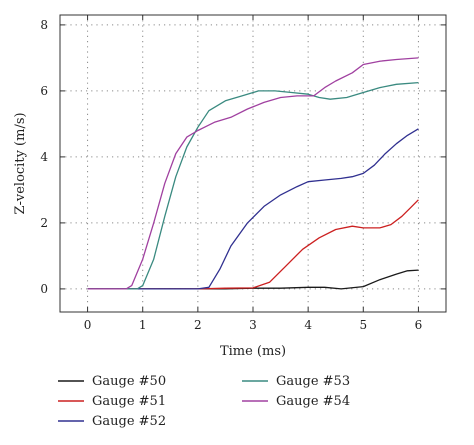  I want to click on y-axis-title: Z-velocity (m/s), so click(20, 163).